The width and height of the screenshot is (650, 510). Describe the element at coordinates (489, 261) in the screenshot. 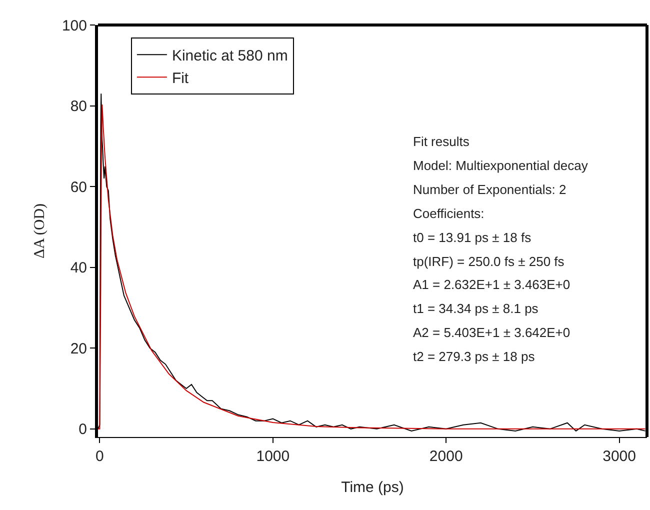

I see `annotation: tp(IRF) = 250.0 fs ± 250 fs` at that location.